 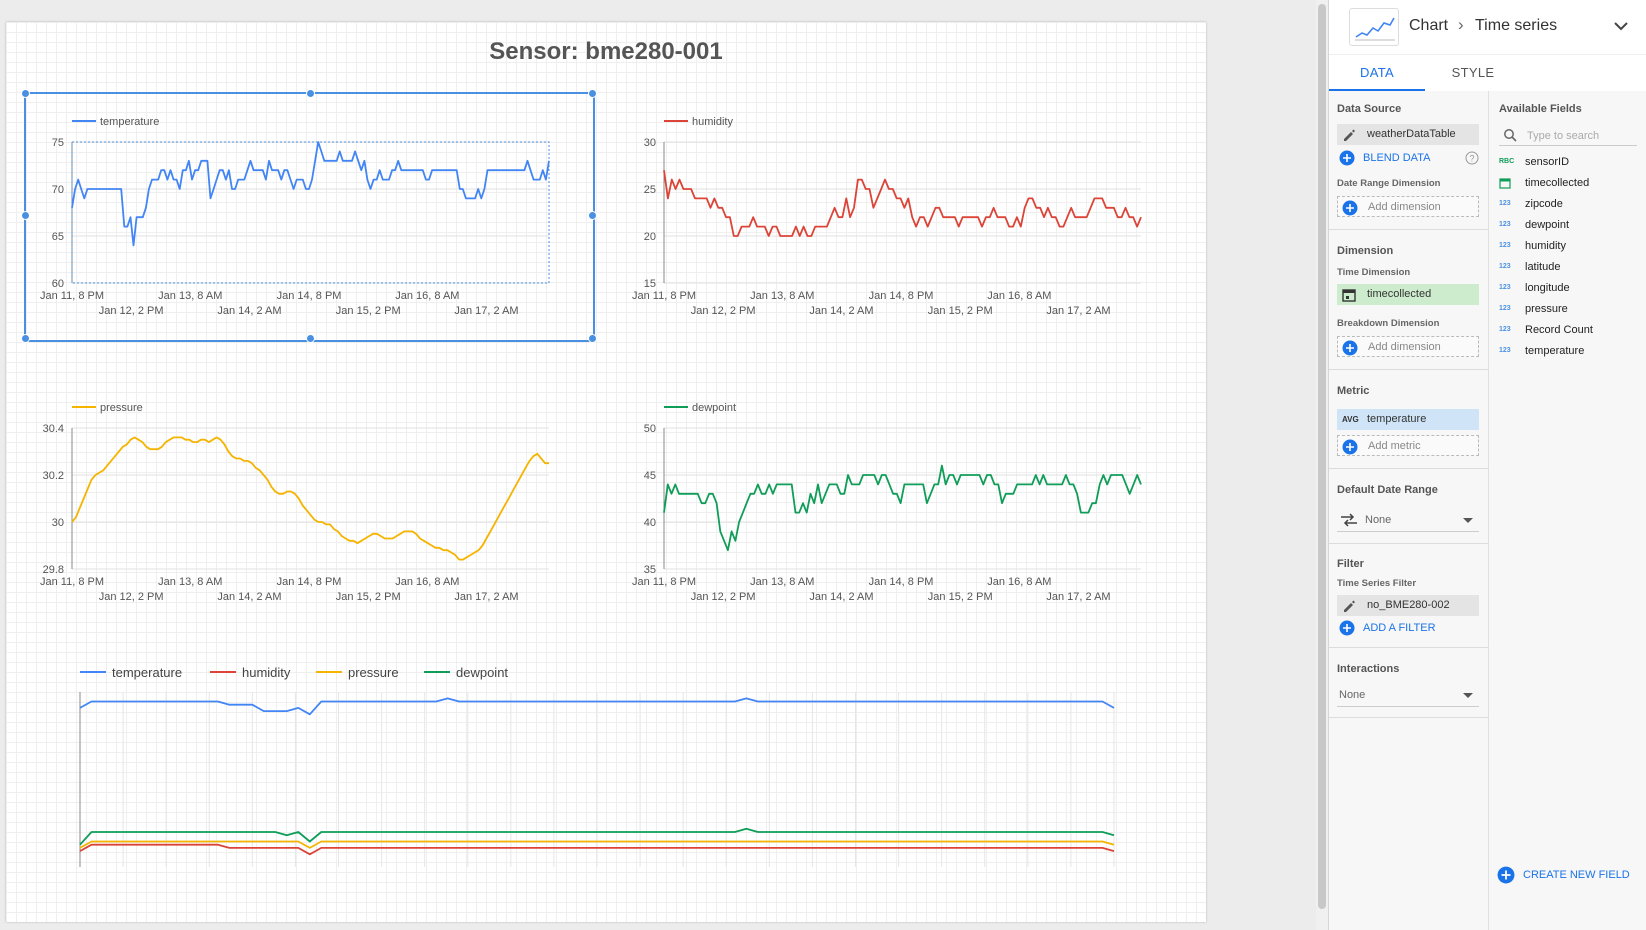 What do you see at coordinates (606, 51) in the screenshot?
I see `report-title: Sensor: bme280-001` at bounding box center [606, 51].